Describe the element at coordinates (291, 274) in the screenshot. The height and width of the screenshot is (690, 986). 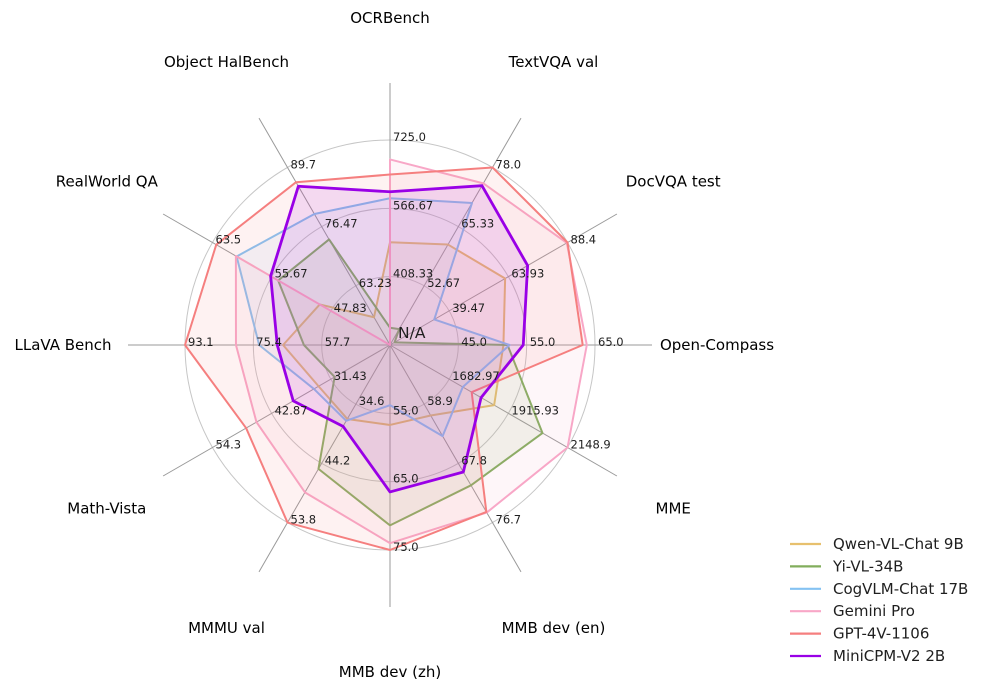
I see `tick-label-realworld-qa-1: 55.67` at that location.